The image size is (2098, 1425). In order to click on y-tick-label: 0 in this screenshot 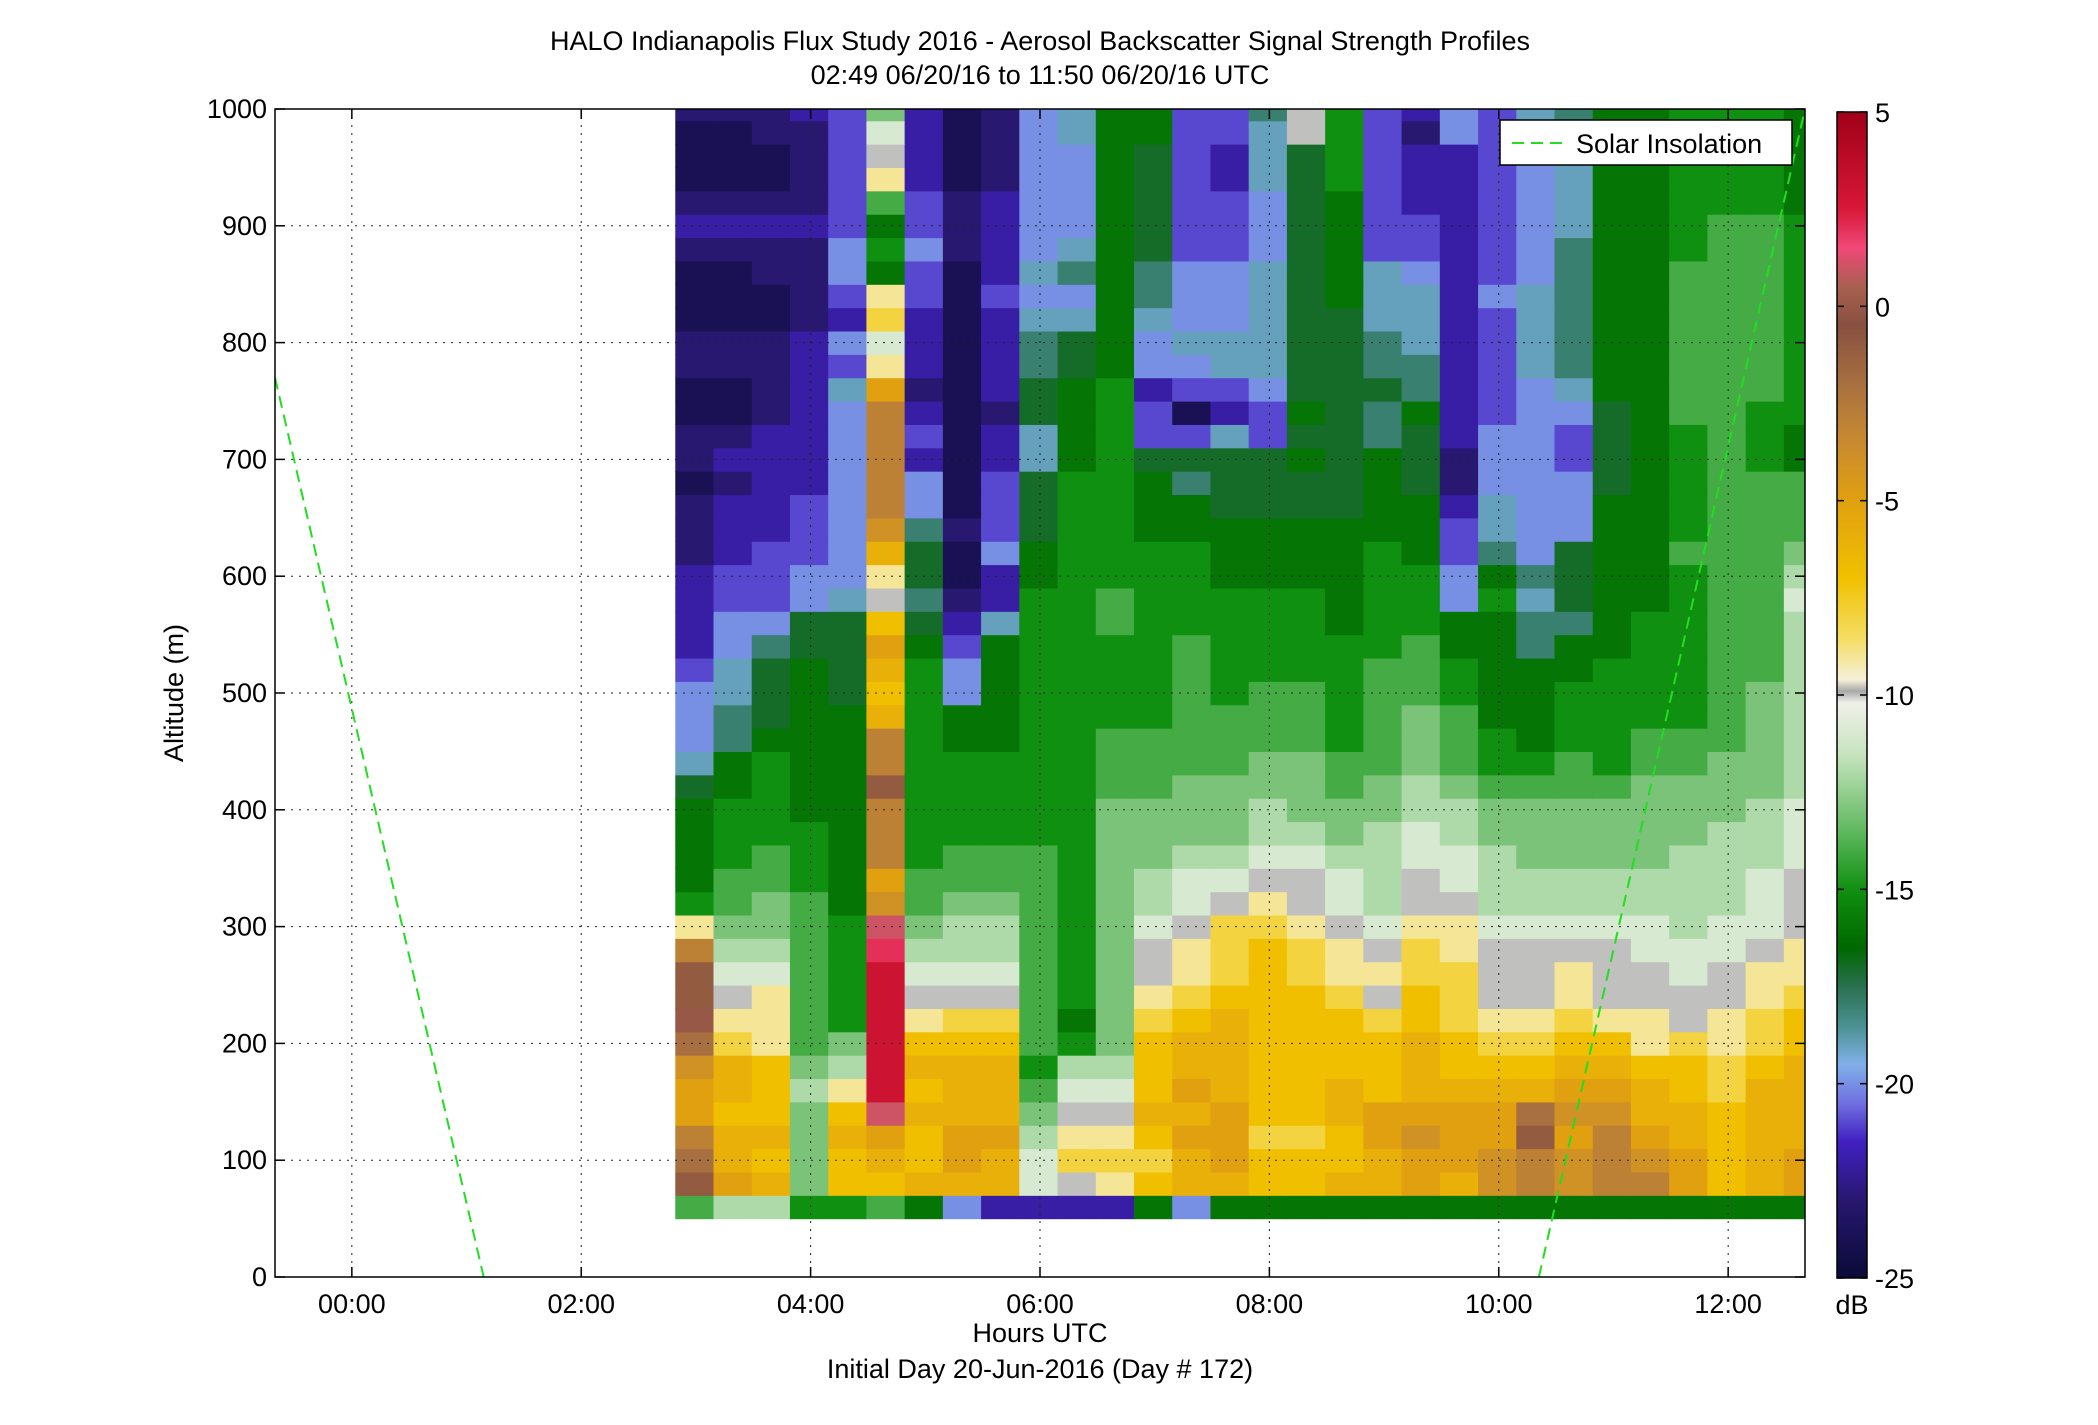, I will do `click(259, 1277)`.